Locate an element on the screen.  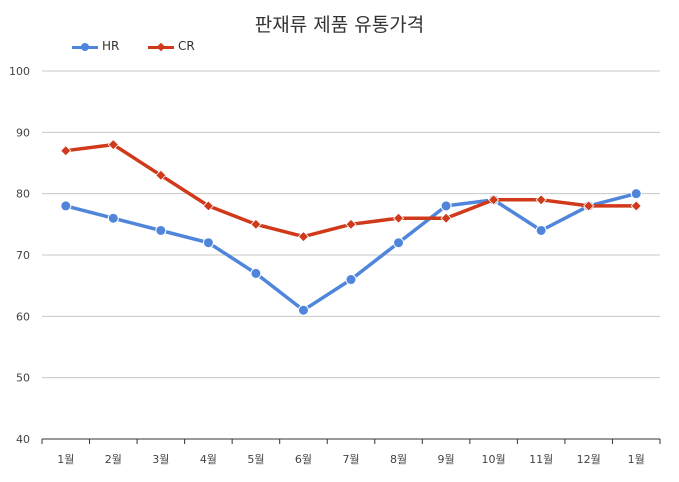
y-tick-label: 40 is located at coordinates (23, 439).